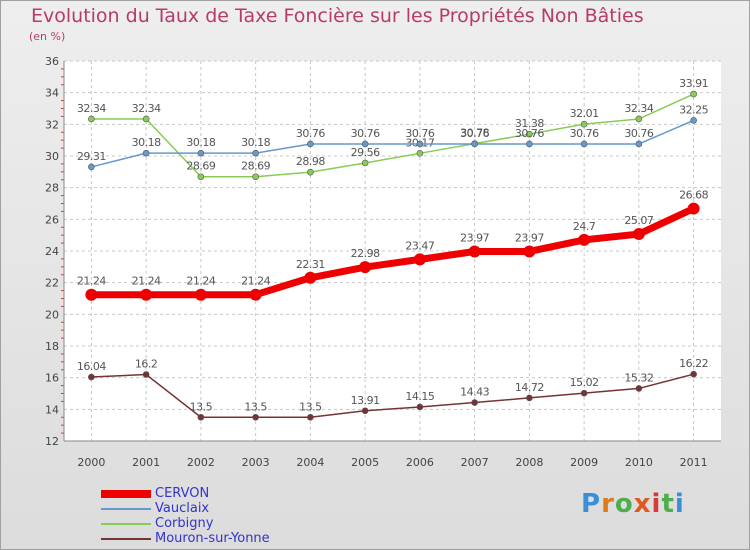 The image size is (750, 550). I want to click on y-tick-label: 30, so click(52, 156).